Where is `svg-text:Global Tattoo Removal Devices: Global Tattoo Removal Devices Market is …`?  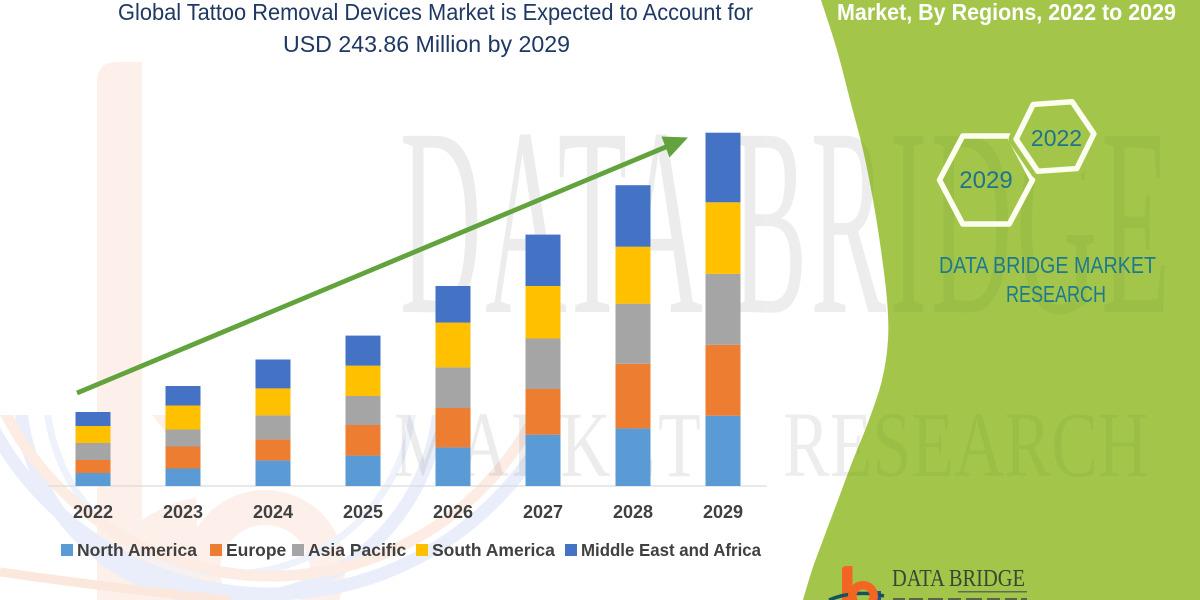 svg-text:Global Tattoo Removal Devices: Global Tattoo Removal Devices Market is … is located at coordinates (435, 12).